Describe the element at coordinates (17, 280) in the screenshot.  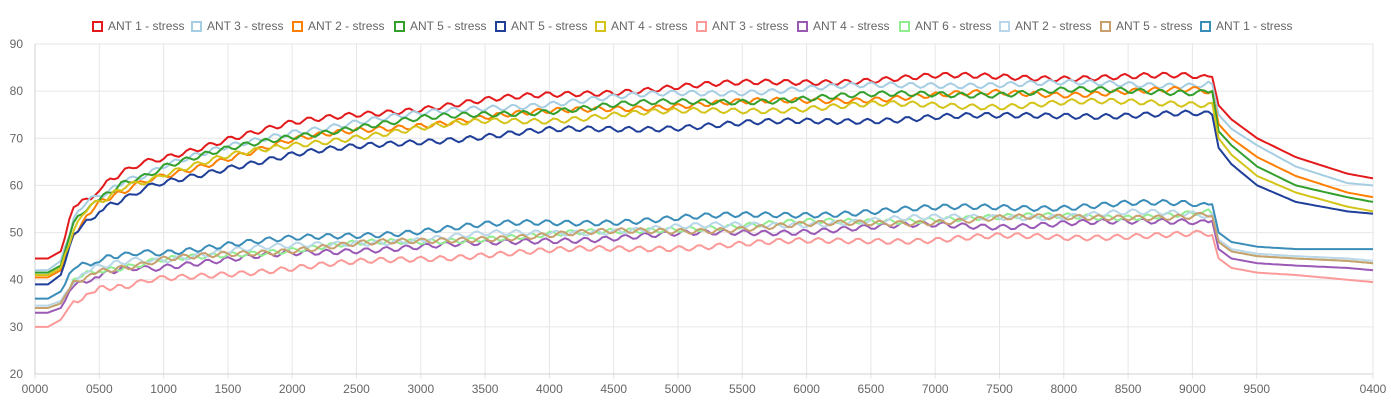
I see `y-tick-label: 40` at that location.